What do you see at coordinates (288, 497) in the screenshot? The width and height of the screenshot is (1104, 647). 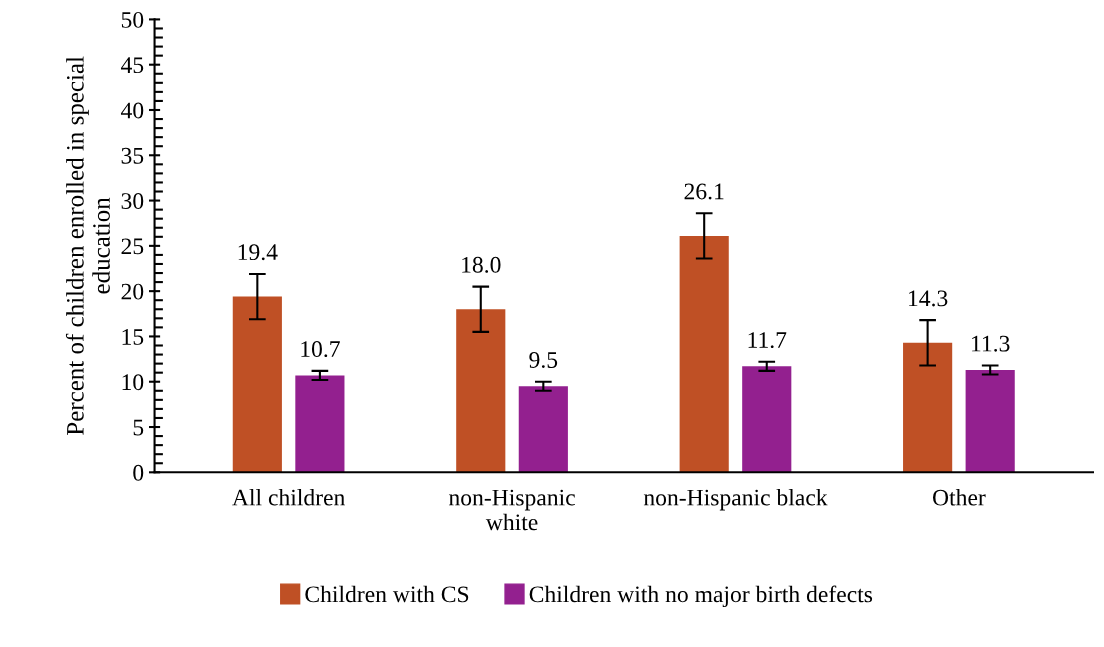 I see `x-tick-label: All children` at bounding box center [288, 497].